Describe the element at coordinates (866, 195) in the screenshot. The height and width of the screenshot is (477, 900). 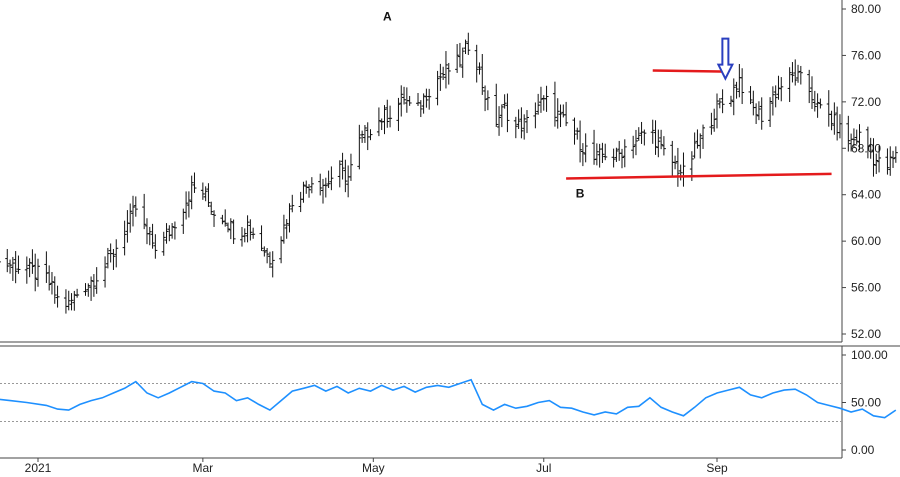
I see `price-y-tick-label: 64.00` at that location.